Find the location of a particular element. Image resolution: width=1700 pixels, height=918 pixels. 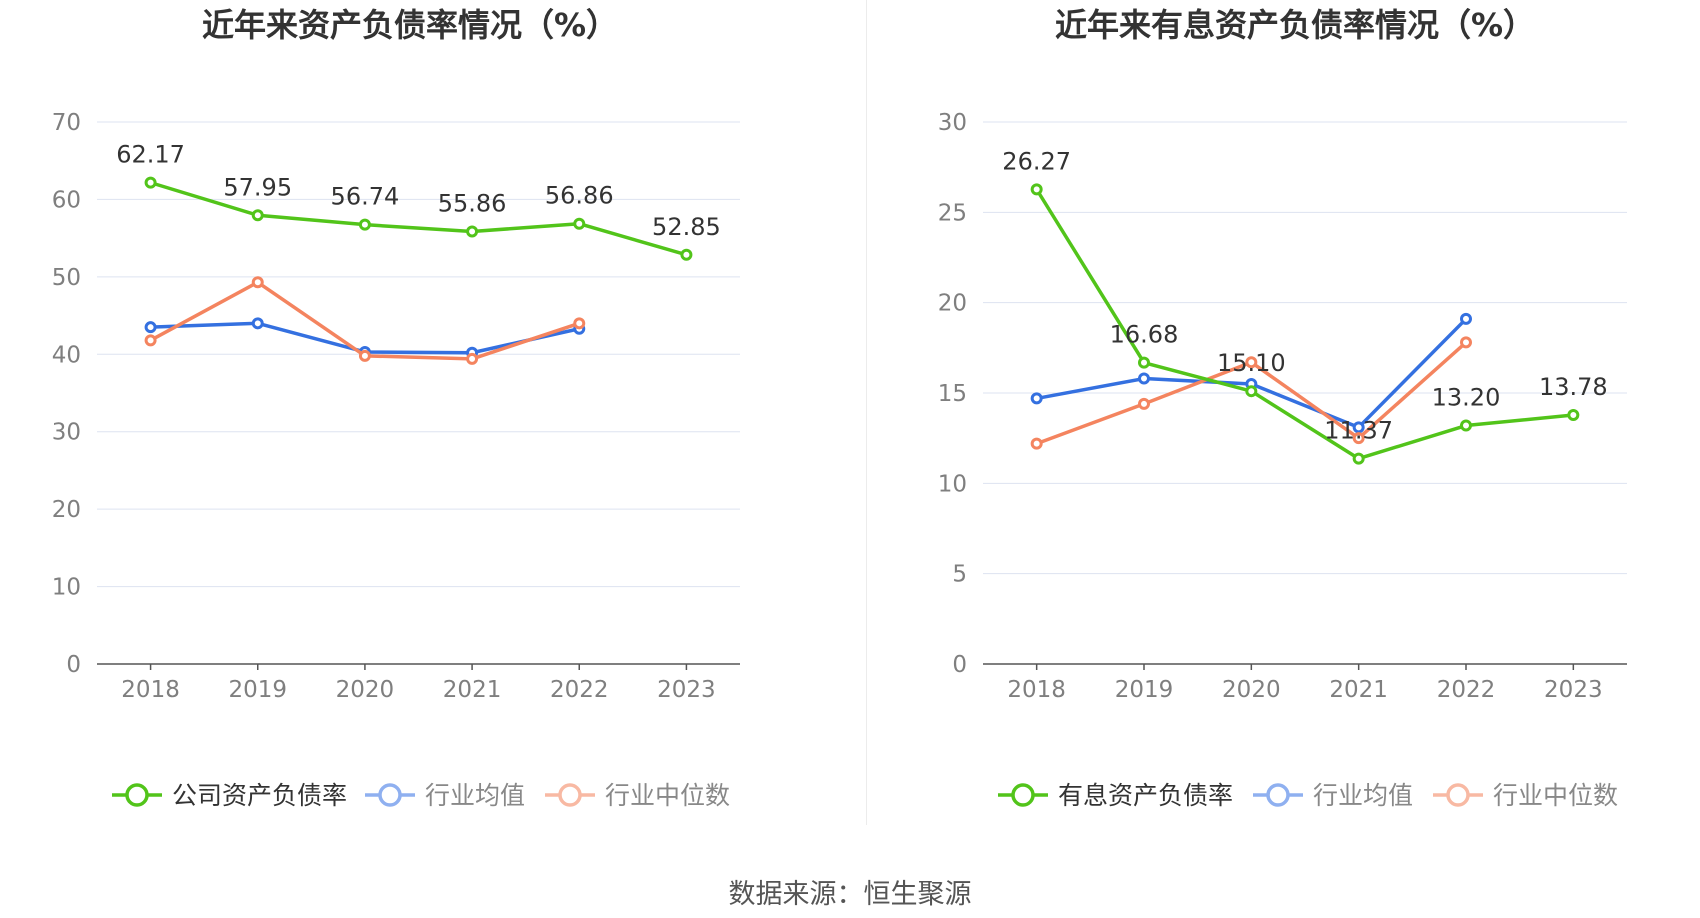

data-label: 52.85 is located at coordinates (686, 227).